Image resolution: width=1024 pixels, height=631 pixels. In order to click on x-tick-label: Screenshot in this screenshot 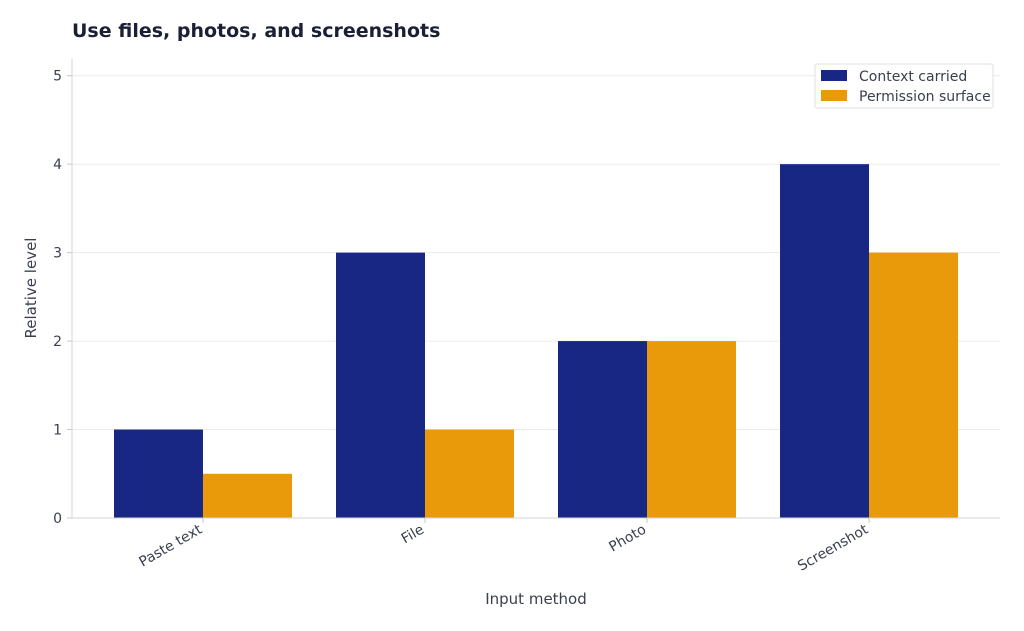, I will do `click(833, 547)`.